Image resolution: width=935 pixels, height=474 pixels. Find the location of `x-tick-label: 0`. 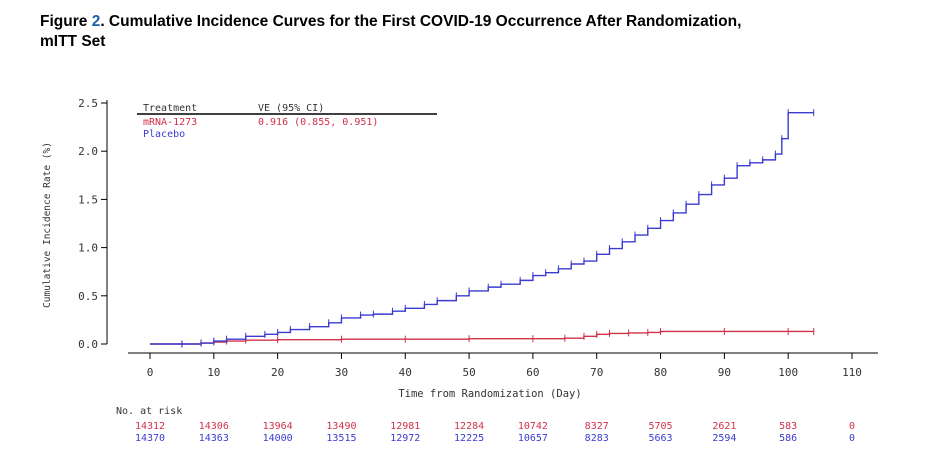

x-tick-label: 0 is located at coordinates (150, 372).